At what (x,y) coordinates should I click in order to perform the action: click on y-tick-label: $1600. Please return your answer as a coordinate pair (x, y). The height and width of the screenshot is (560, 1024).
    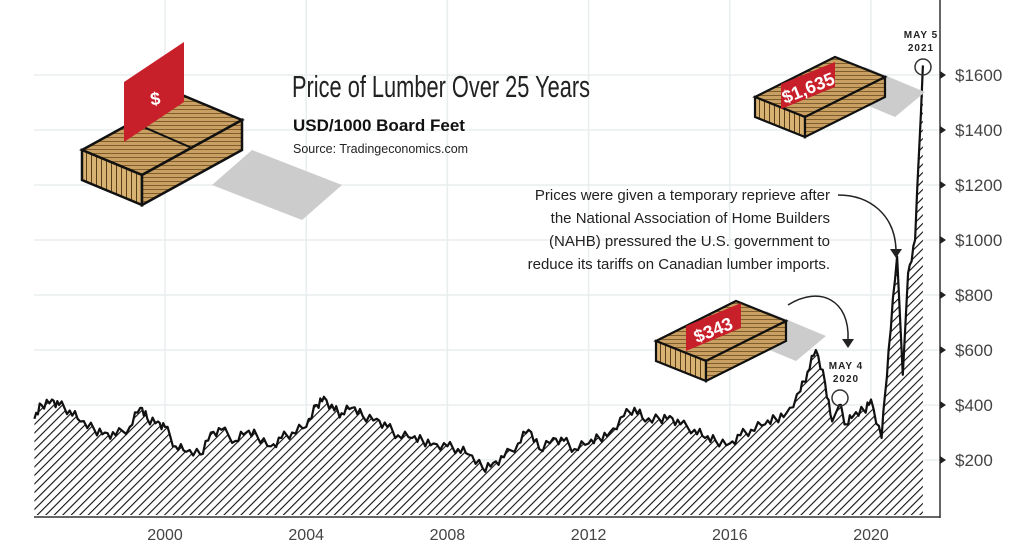
    Looking at the image, I should click on (978, 75).